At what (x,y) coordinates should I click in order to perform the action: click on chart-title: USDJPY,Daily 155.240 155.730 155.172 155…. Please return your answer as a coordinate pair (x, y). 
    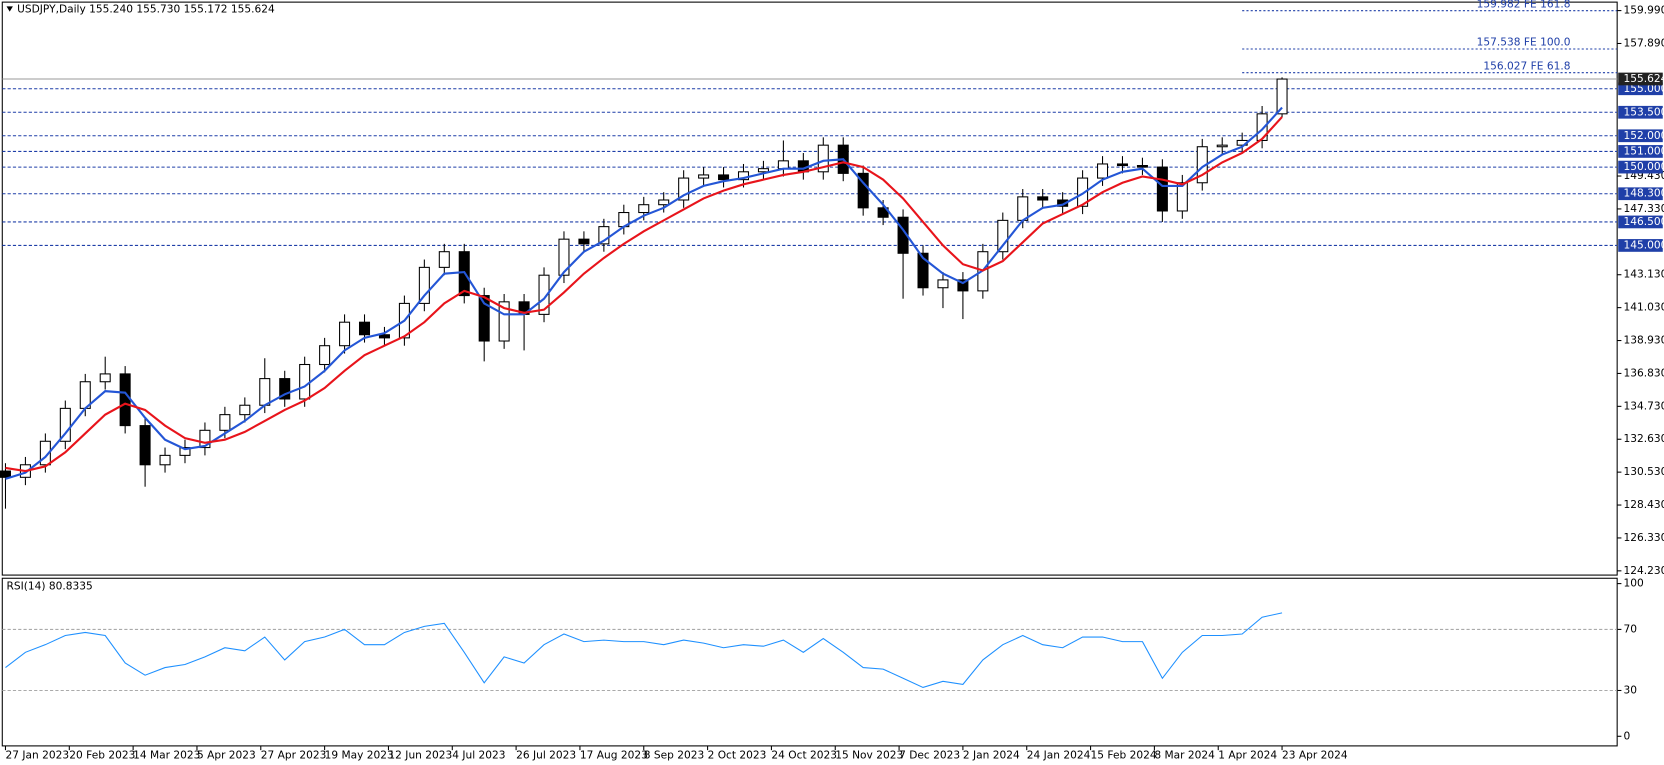
    Looking at the image, I should click on (146, 9).